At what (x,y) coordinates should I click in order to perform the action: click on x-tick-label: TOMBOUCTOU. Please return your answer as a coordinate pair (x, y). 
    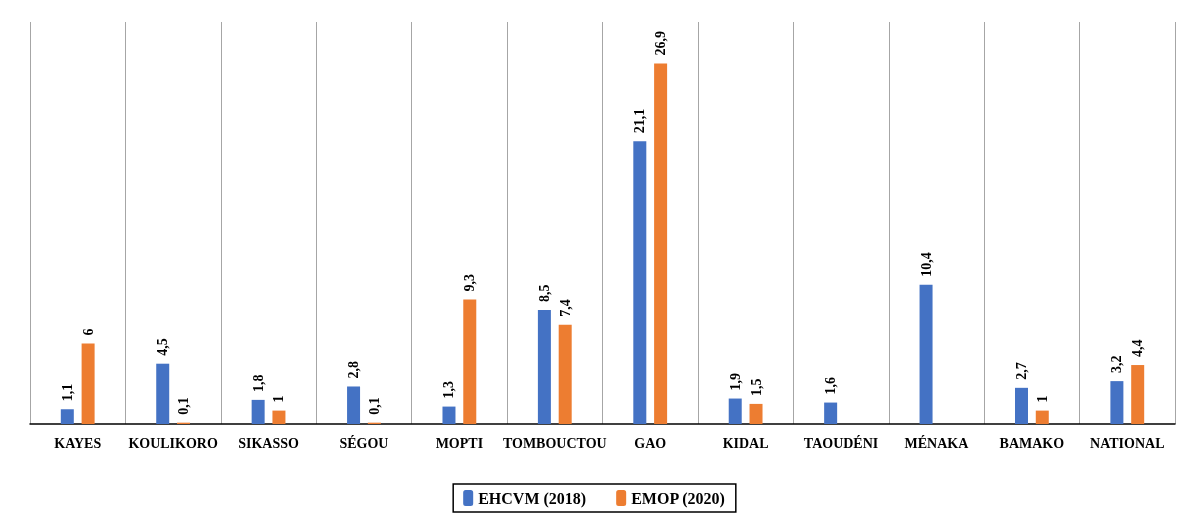
    Looking at the image, I should click on (554, 443).